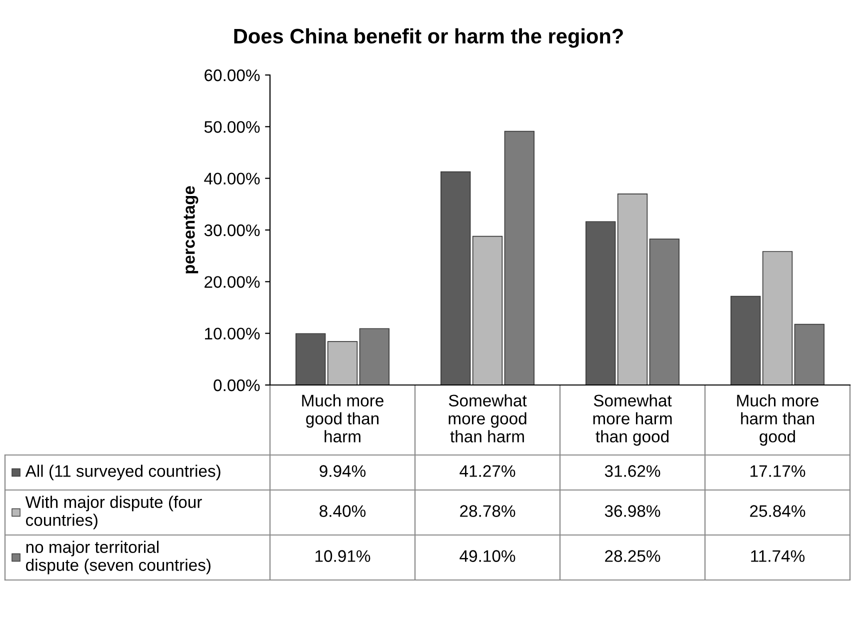 The width and height of the screenshot is (857, 634). What do you see at coordinates (488, 556) in the screenshot?
I see `data-label: 49.10%` at bounding box center [488, 556].